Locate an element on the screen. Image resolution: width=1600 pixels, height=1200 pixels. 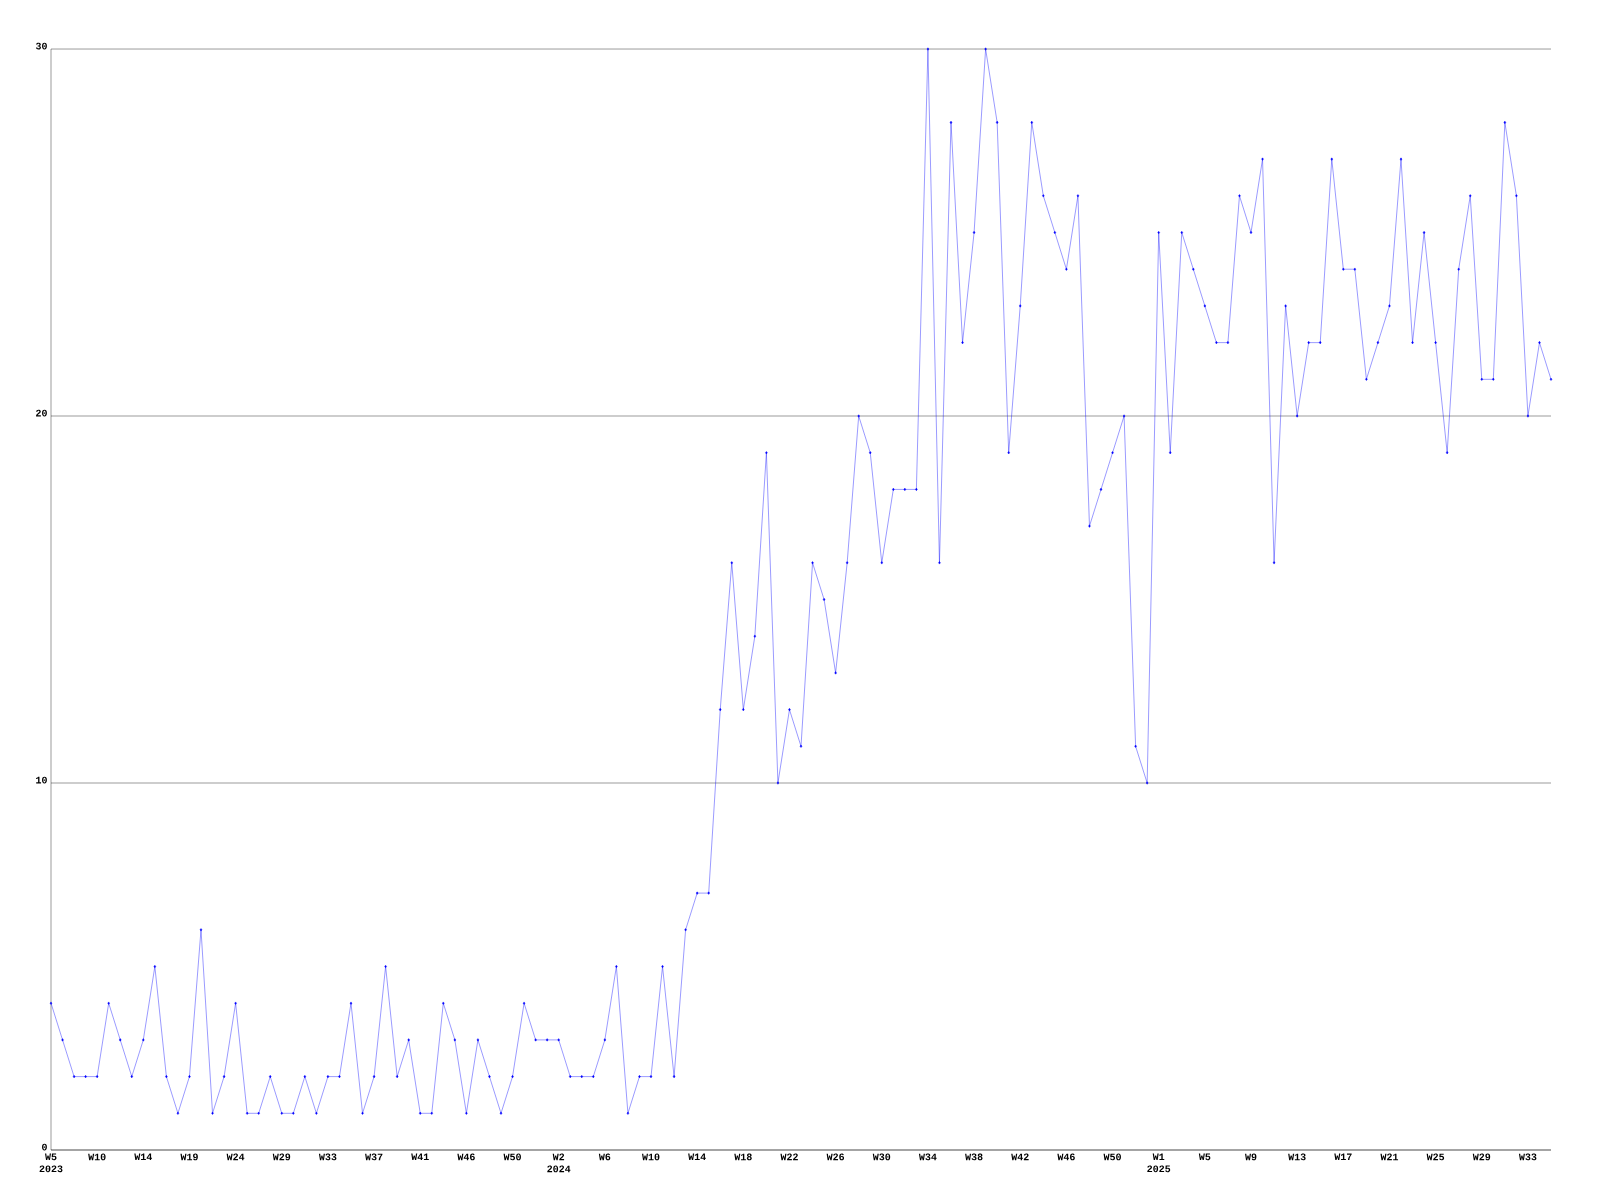
x-tick-label: W26 is located at coordinates (835, 1157).